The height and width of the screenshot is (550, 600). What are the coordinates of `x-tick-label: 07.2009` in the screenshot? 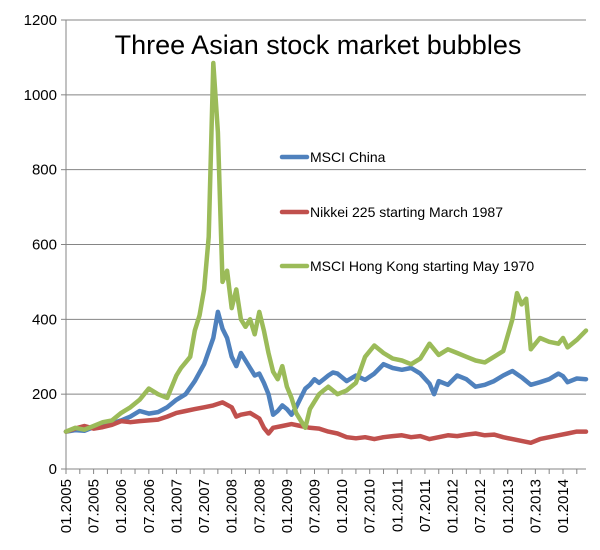 It's located at (314, 506).